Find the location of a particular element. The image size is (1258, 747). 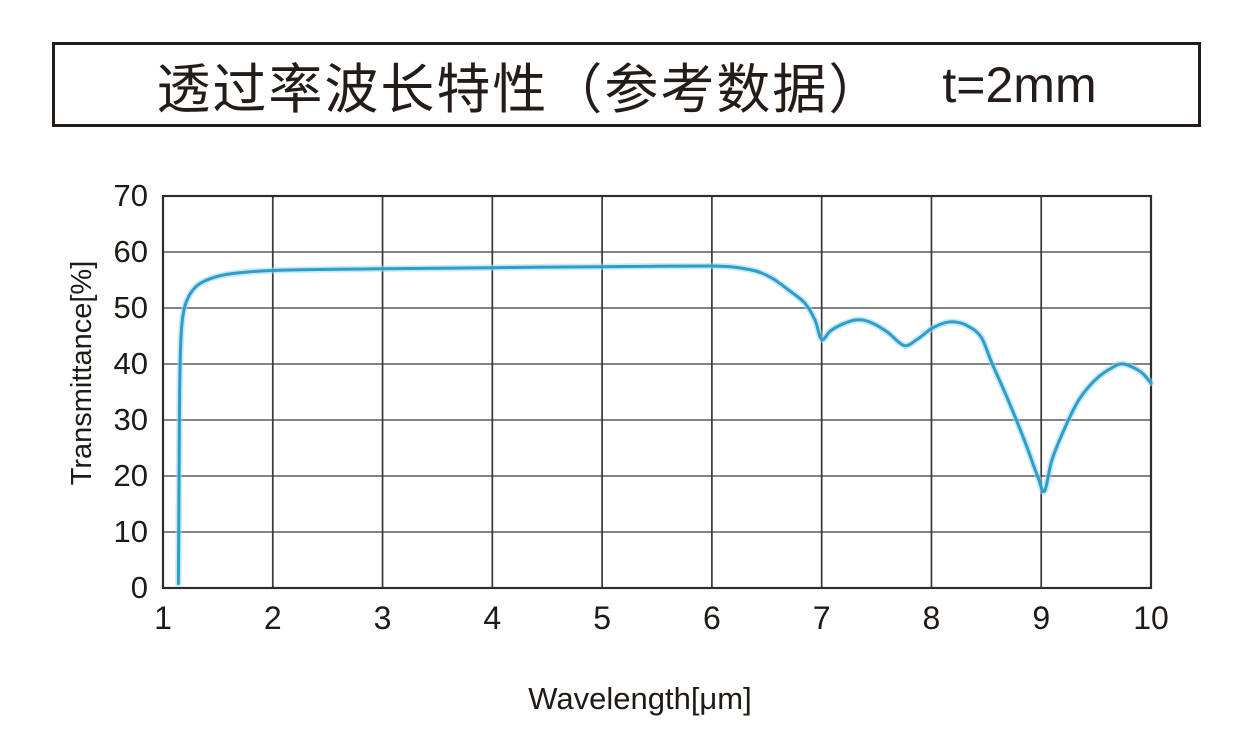

x-tick-label: 4 is located at coordinates (492, 618).